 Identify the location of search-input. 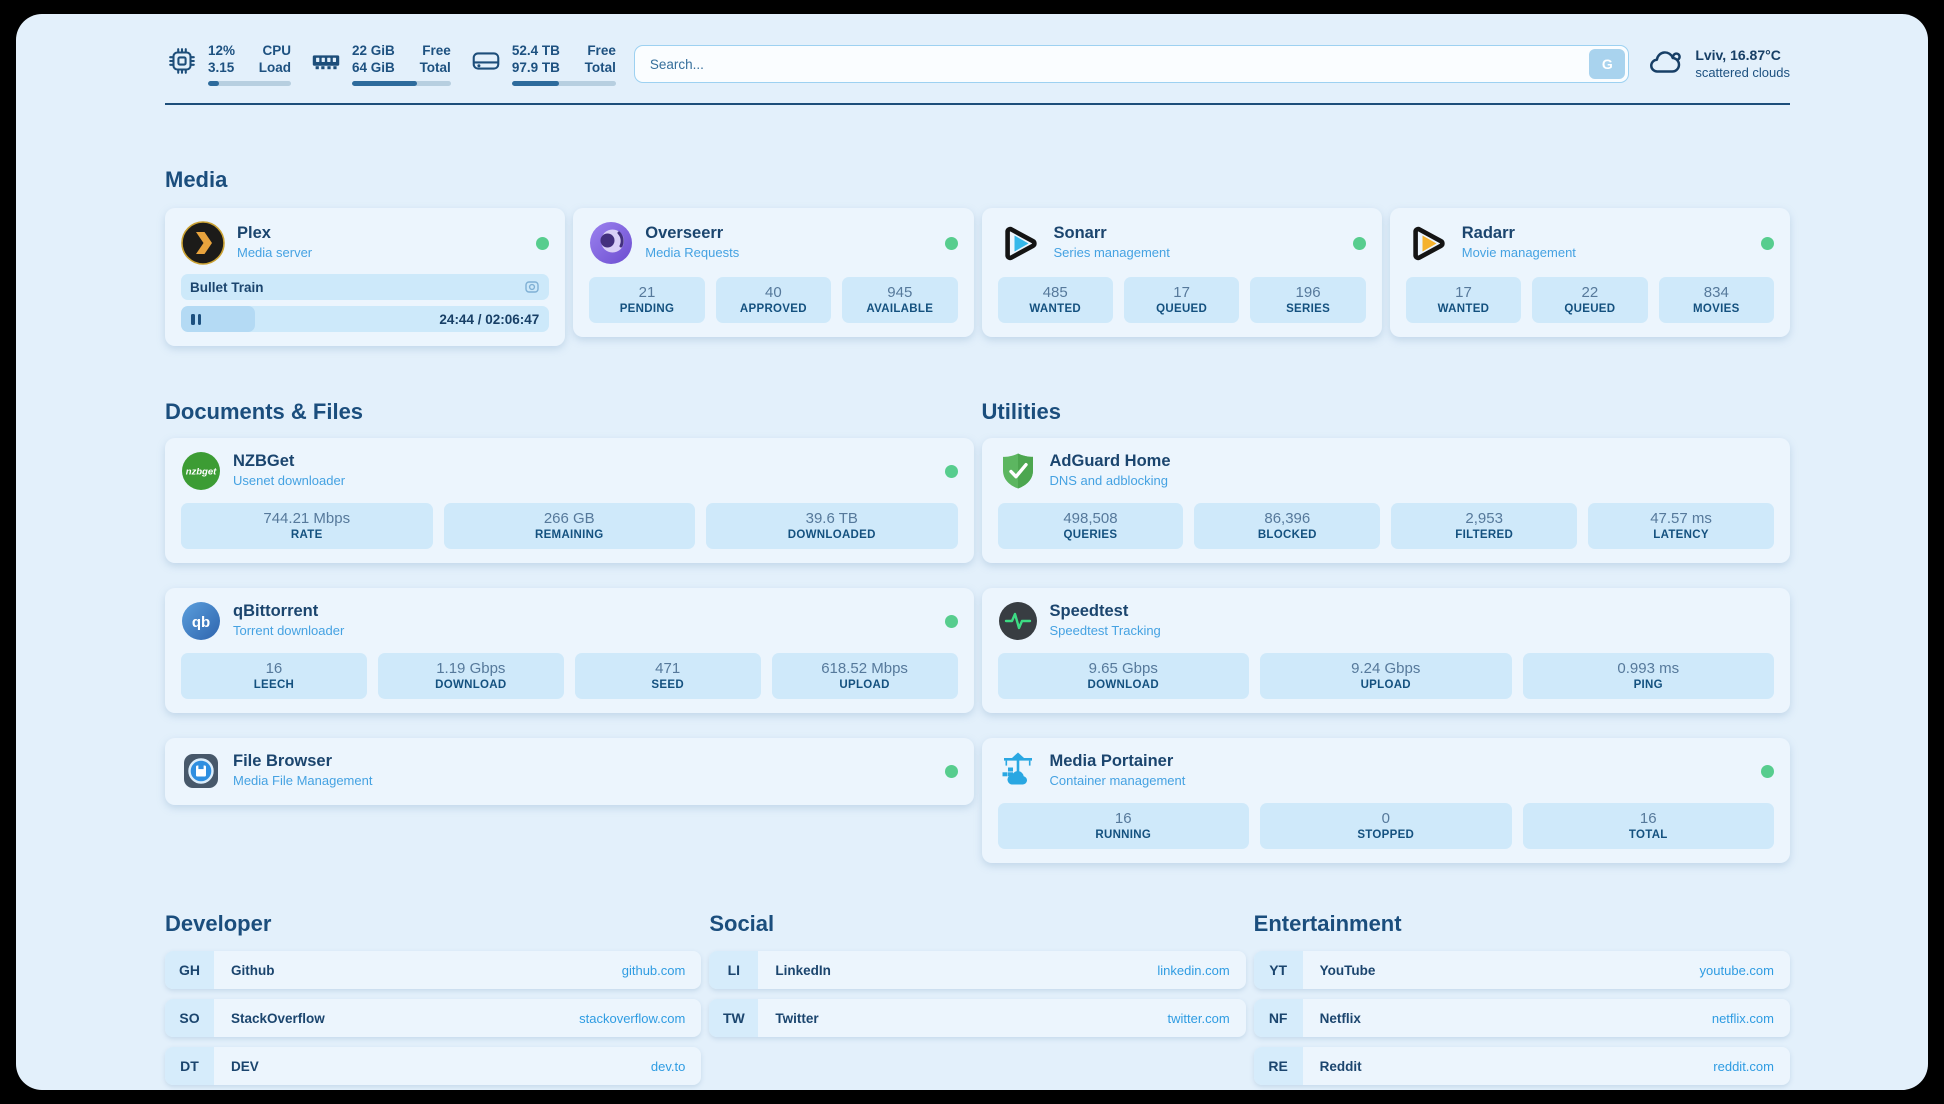
(1131, 64).